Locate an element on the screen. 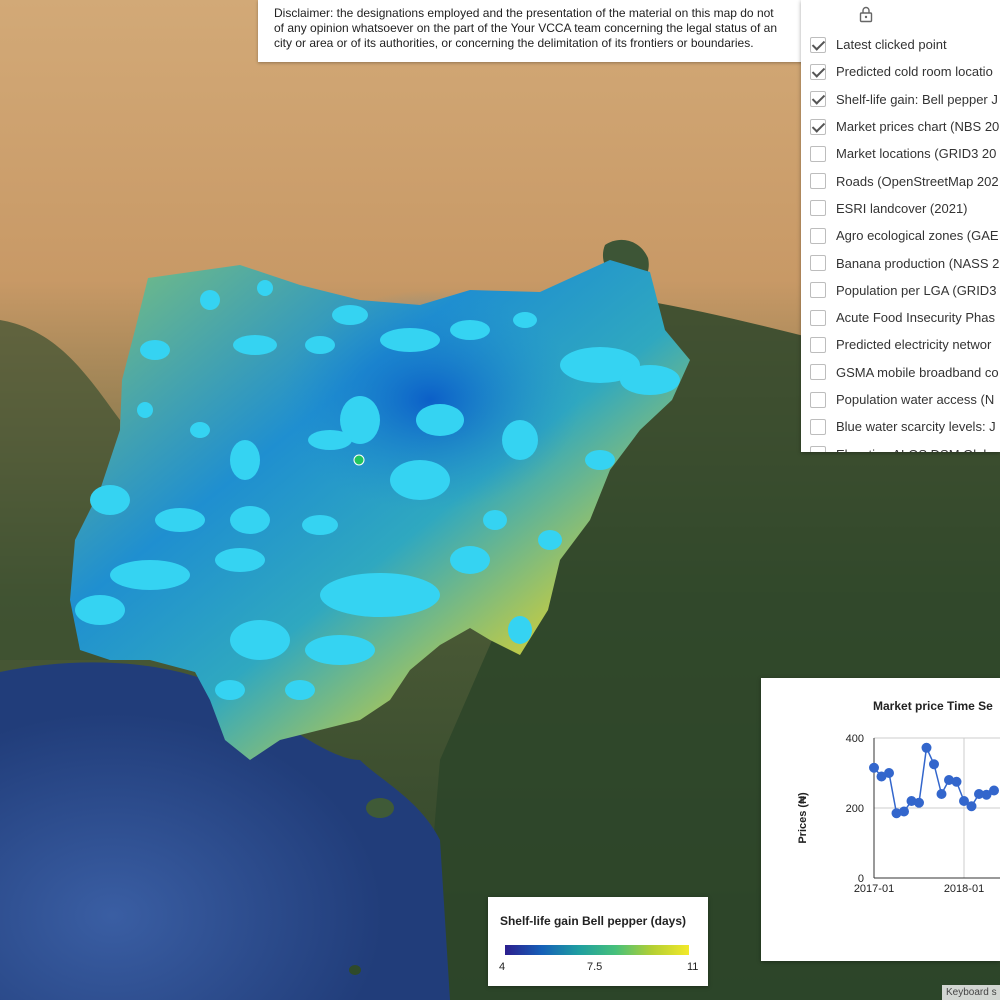 This screenshot has width=1000, height=1000. low-value-zone is located at coordinates (430, 400).